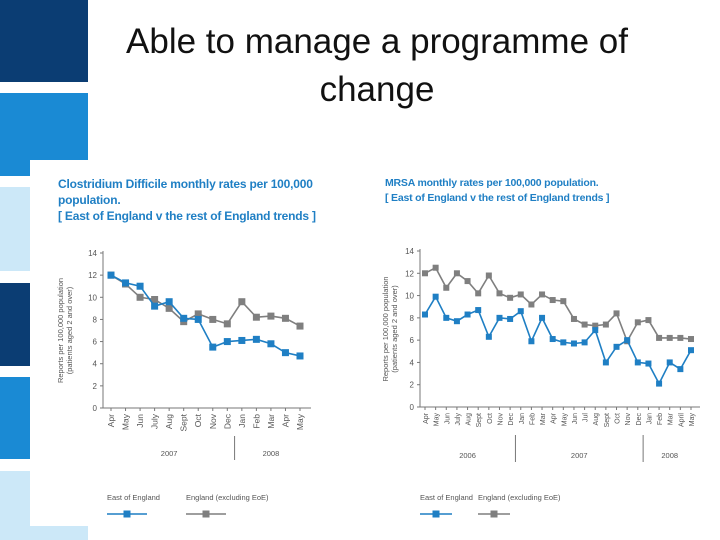 The image size is (720, 540). What do you see at coordinates (681, 420) in the screenshot?
I see `x-tick-label: April` at bounding box center [681, 420].